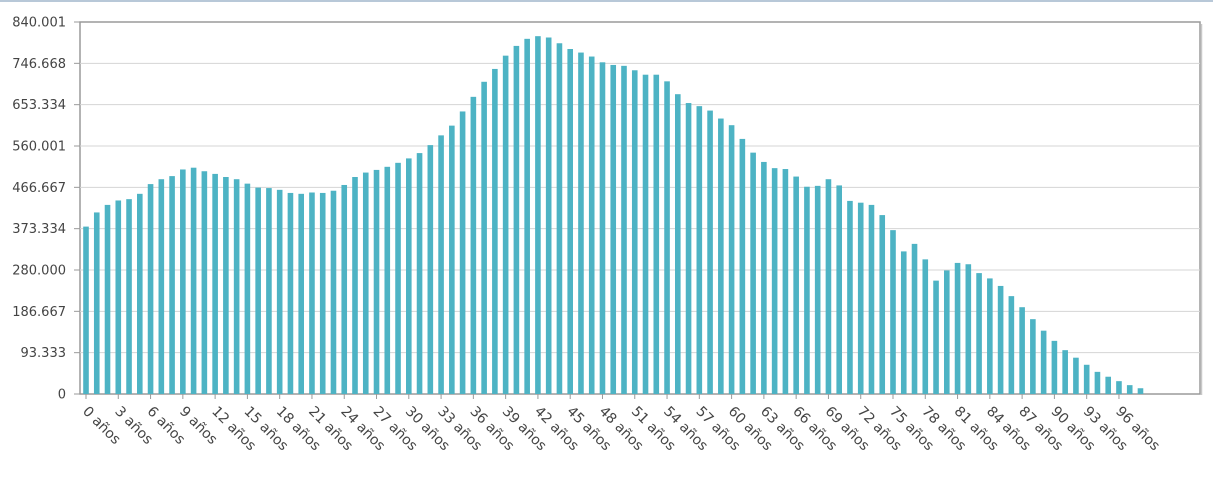  I want to click on y-tick-label: 93.333, so click(44, 353).